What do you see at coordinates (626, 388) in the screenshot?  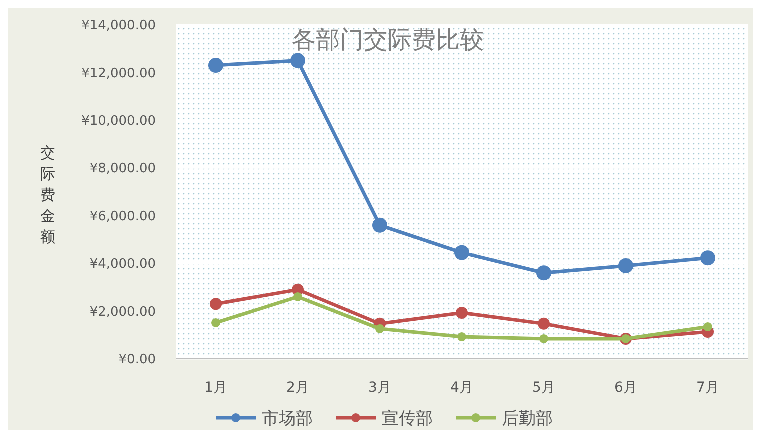 I see `x-tick-label: 6月` at bounding box center [626, 388].